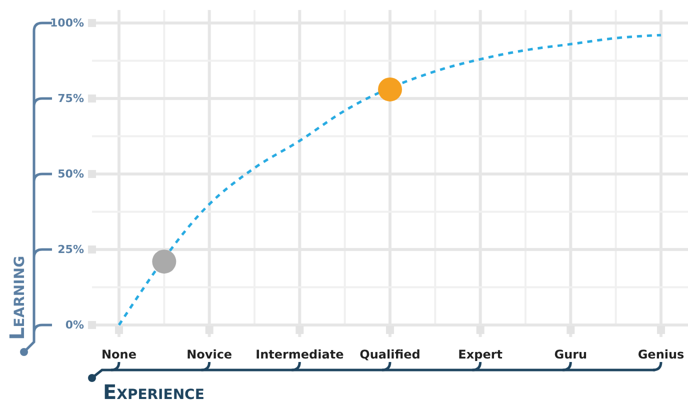 The height and width of the screenshot is (402, 688). What do you see at coordinates (153, 391) in the screenshot?
I see `x-axis-title: Experience` at bounding box center [153, 391].